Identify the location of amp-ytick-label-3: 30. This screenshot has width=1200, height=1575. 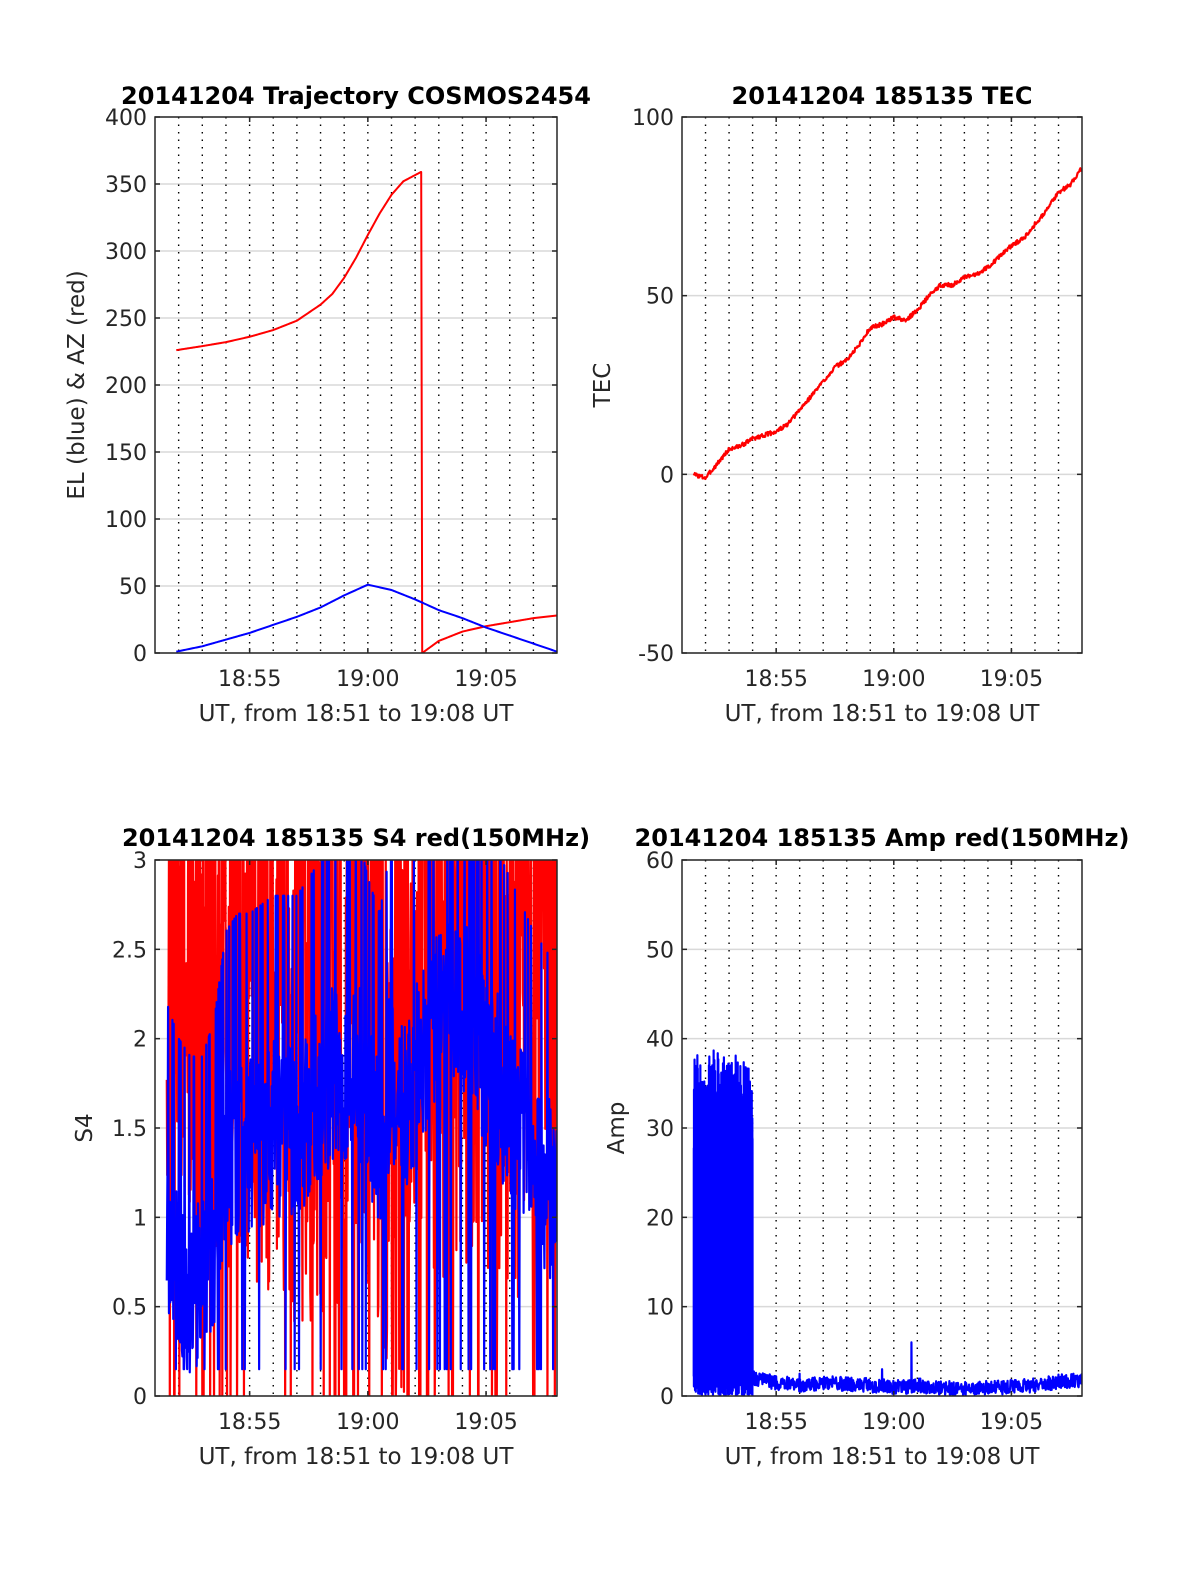
(660, 1129).